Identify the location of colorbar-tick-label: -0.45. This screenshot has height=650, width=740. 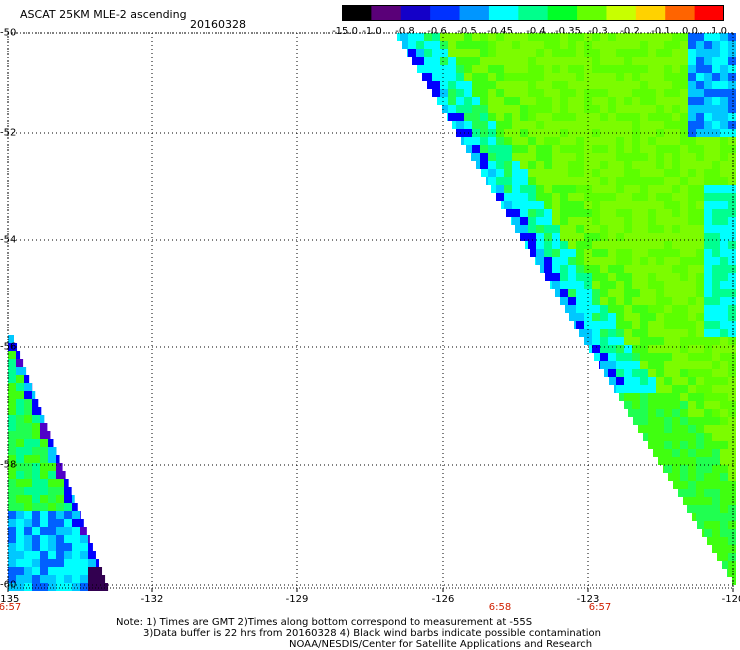
(500, 31).